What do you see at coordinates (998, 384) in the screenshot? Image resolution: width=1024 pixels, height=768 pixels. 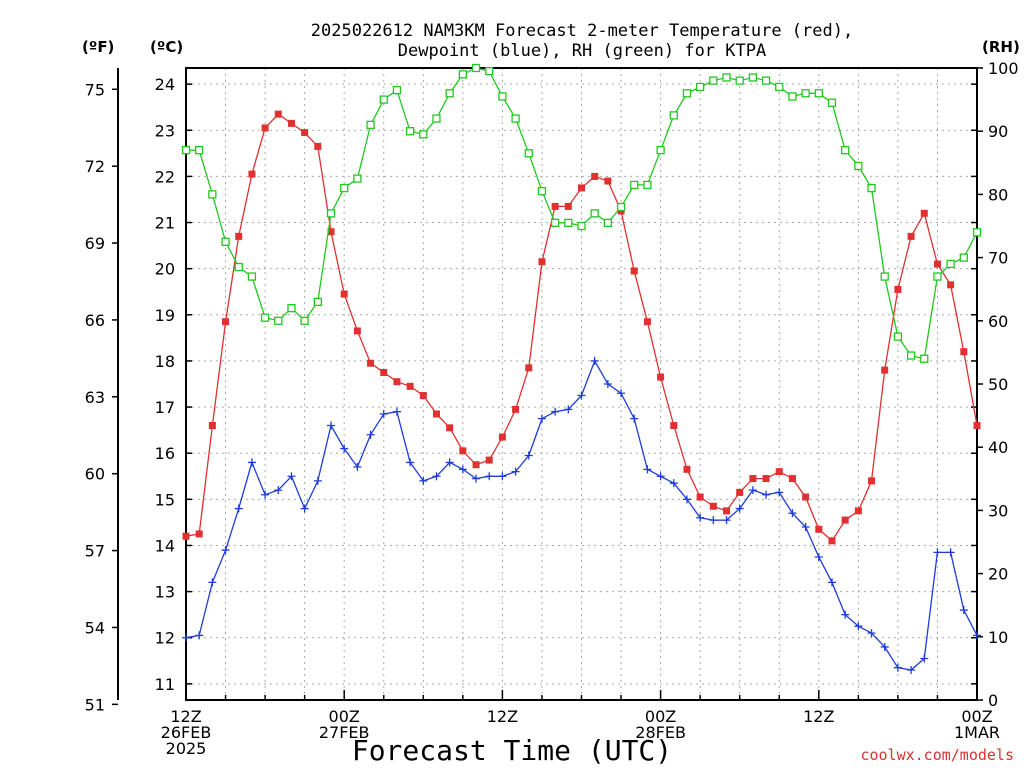 I see `rh-tick-label: 50` at bounding box center [998, 384].